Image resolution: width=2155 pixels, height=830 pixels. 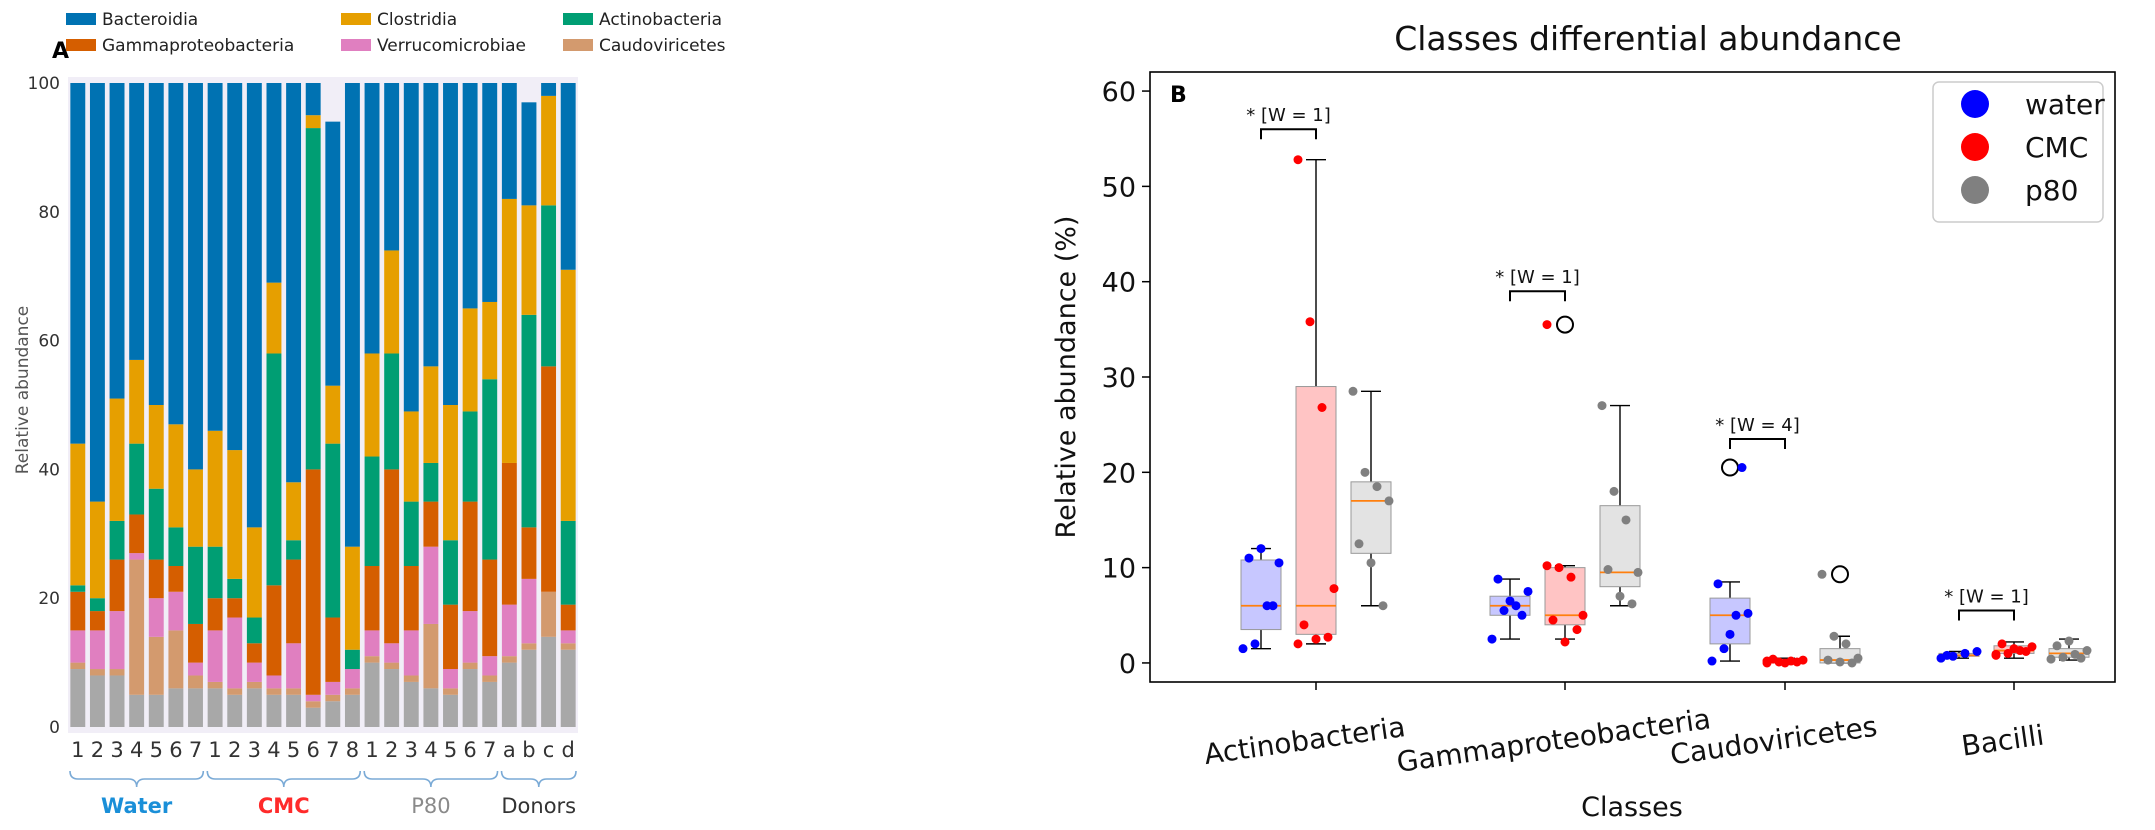 What do you see at coordinates (417, 20) in the screenshot?
I see `legend-label: Clostridia` at bounding box center [417, 20].